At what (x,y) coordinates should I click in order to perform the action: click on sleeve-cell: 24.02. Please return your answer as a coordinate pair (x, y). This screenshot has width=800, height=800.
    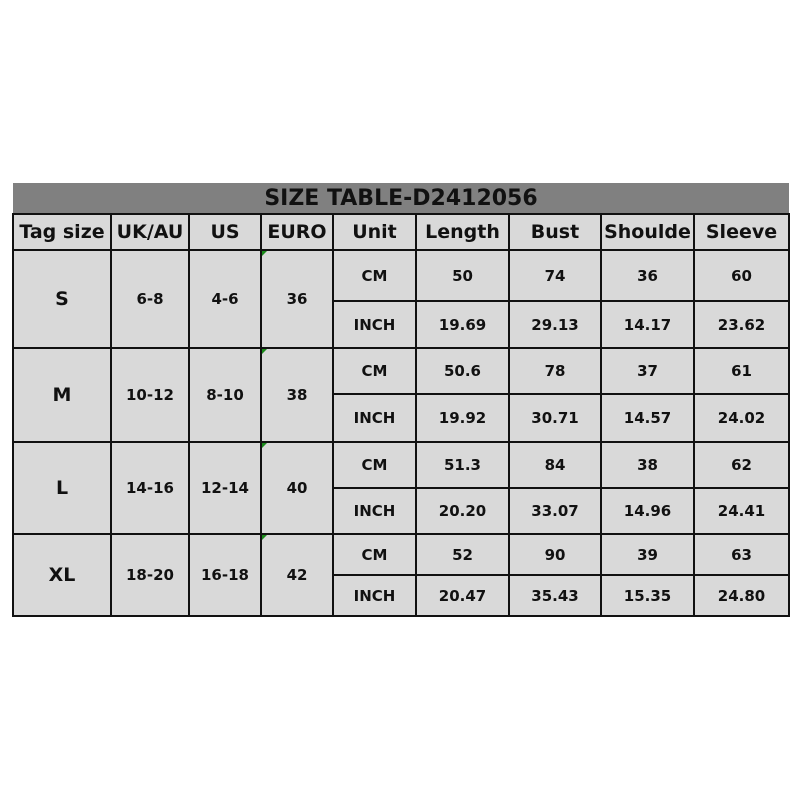
    Looking at the image, I should click on (741, 418).